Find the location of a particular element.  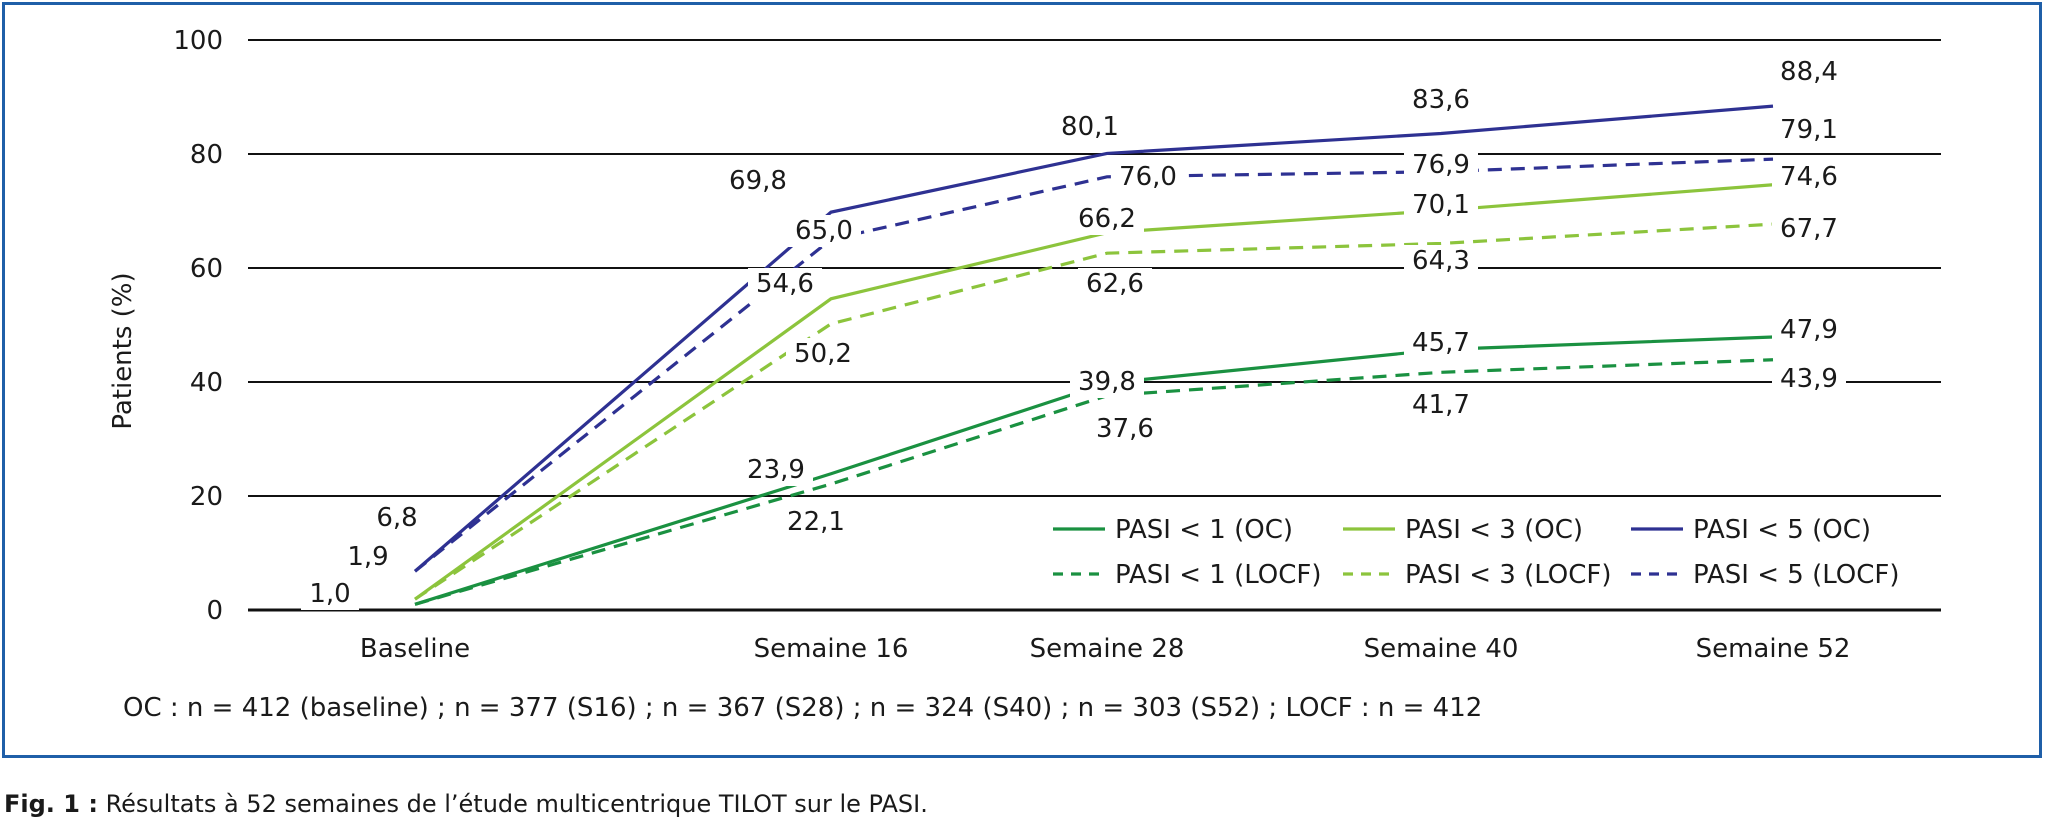

data-label: 79,1 is located at coordinates (1809, 130).